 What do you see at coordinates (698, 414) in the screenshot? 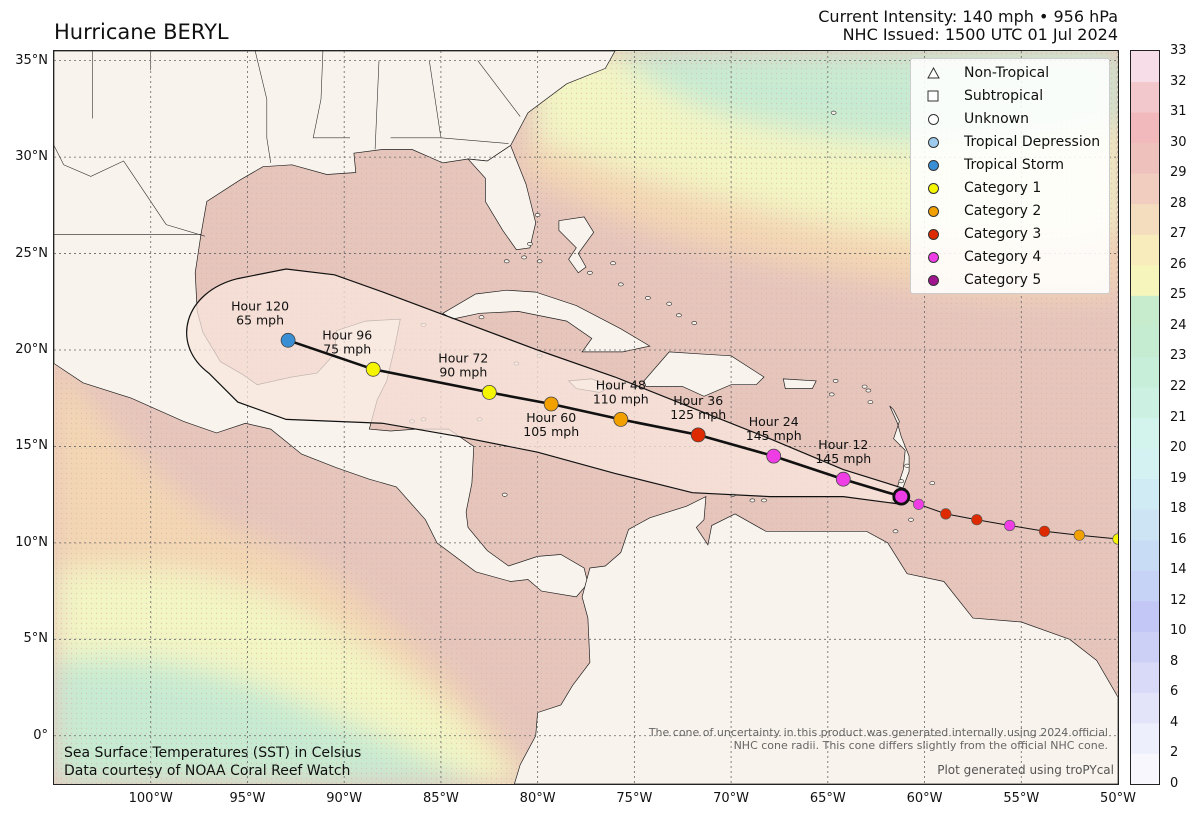
I see `forecast-wind-label: 125 mph` at bounding box center [698, 414].